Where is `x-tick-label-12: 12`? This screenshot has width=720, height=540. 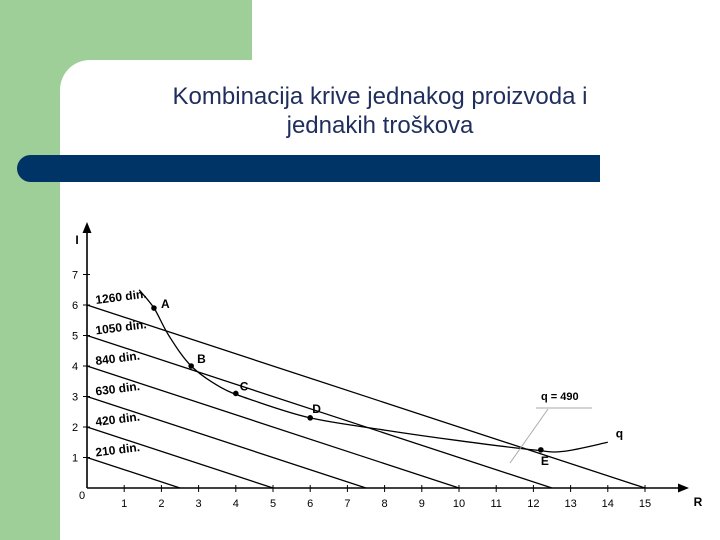 x-tick-label-12: 12 is located at coordinates (533, 504).